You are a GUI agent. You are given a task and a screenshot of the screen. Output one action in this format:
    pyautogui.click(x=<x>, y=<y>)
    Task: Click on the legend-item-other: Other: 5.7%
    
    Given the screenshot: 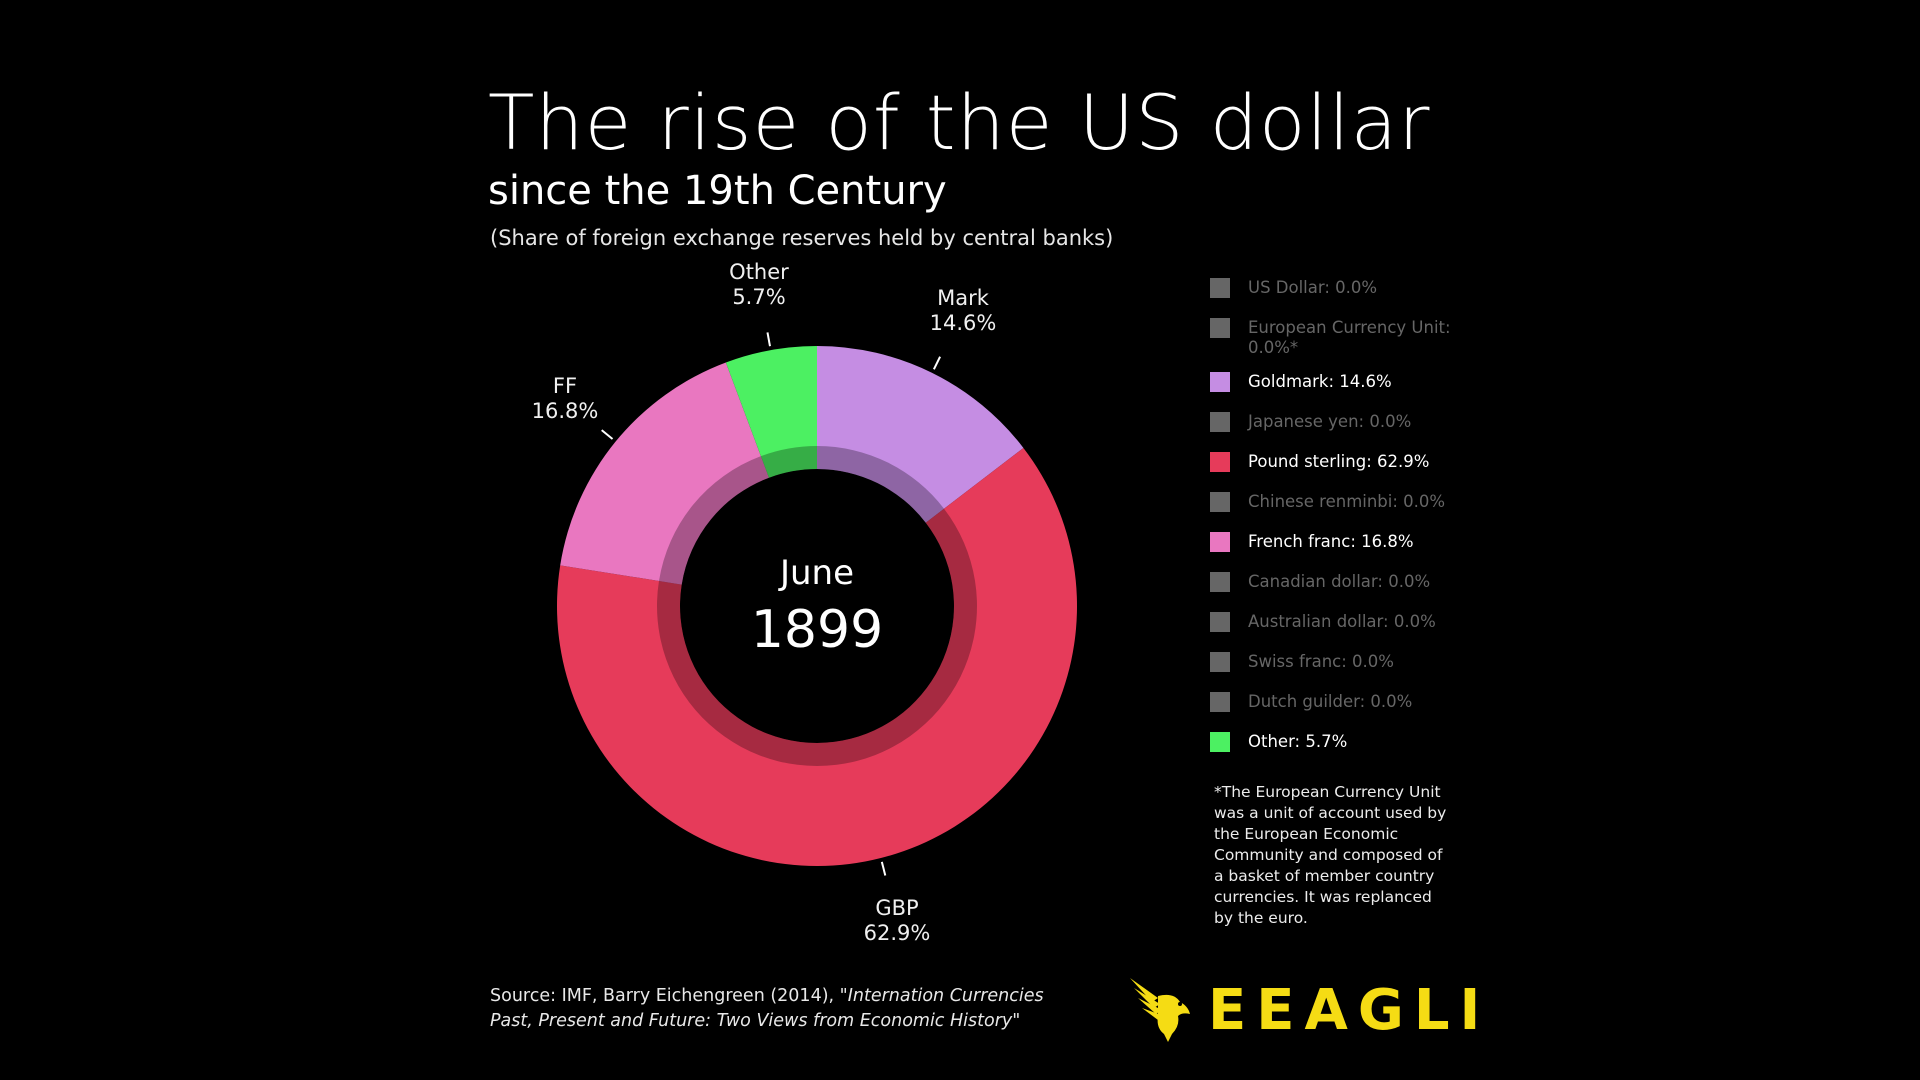 What is the action you would take?
    pyautogui.click(x=1340, y=742)
    